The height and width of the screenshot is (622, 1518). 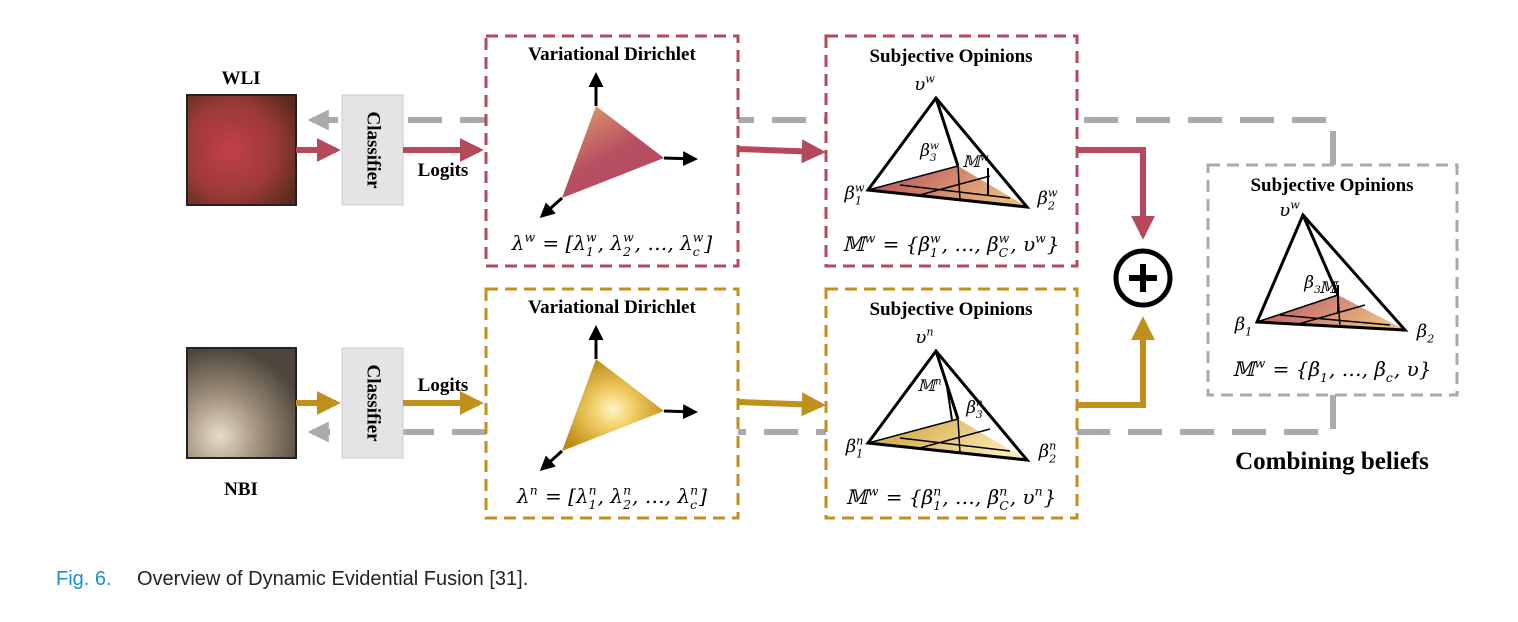 I want to click on math-expression: β 2w, so click(x=1047, y=199).